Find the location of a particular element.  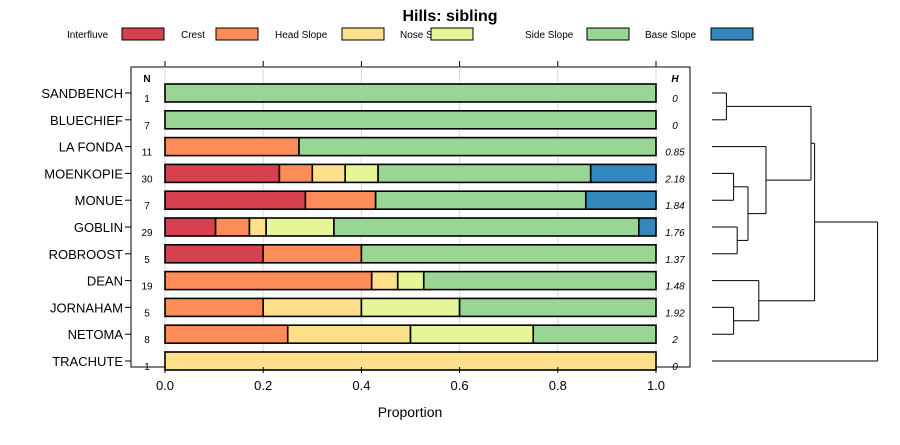

row-jornaham: JORNAHAM 5 1.92 is located at coordinates (367, 308).